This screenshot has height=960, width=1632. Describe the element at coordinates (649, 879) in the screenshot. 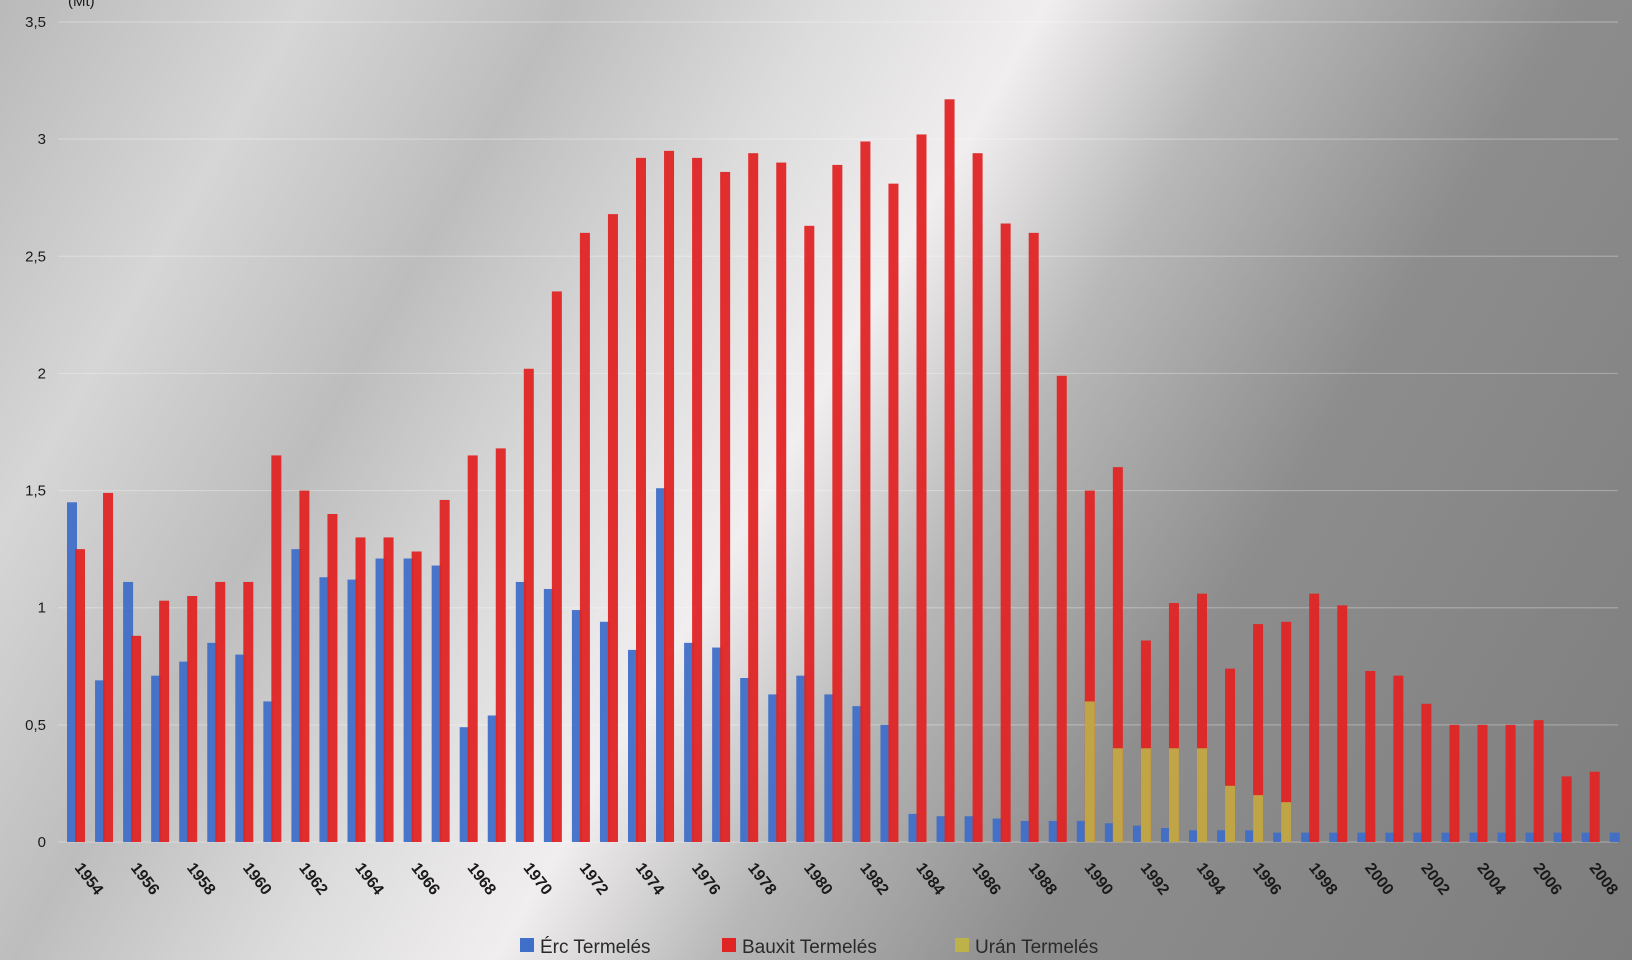

I see `x-tick-label: 1974` at that location.